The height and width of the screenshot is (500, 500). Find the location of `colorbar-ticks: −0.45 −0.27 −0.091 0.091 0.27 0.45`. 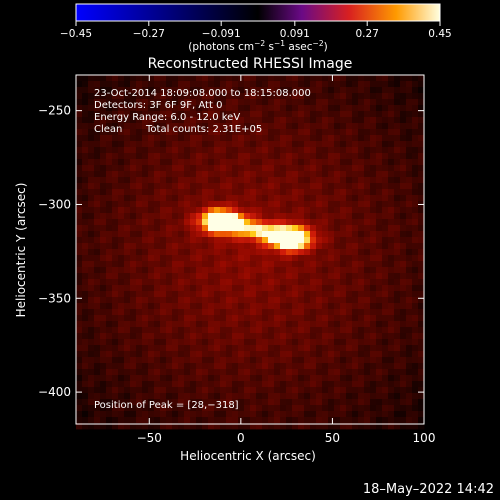

colorbar-ticks: −0.45 −0.27 −0.091 0.091 0.27 0.45 is located at coordinates (256, 30).